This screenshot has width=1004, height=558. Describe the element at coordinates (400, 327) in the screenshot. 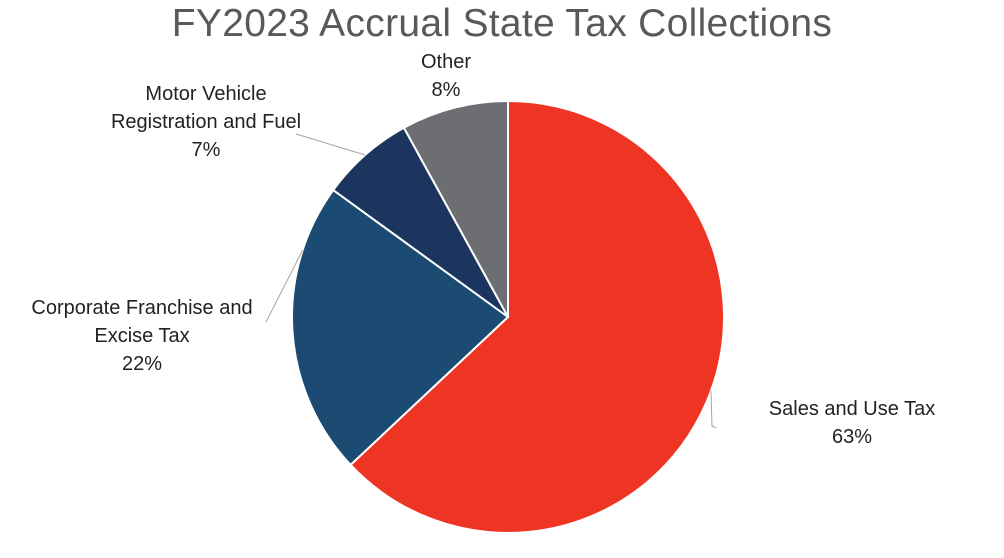

I see `pie-slice-corporate-franchise` at that location.